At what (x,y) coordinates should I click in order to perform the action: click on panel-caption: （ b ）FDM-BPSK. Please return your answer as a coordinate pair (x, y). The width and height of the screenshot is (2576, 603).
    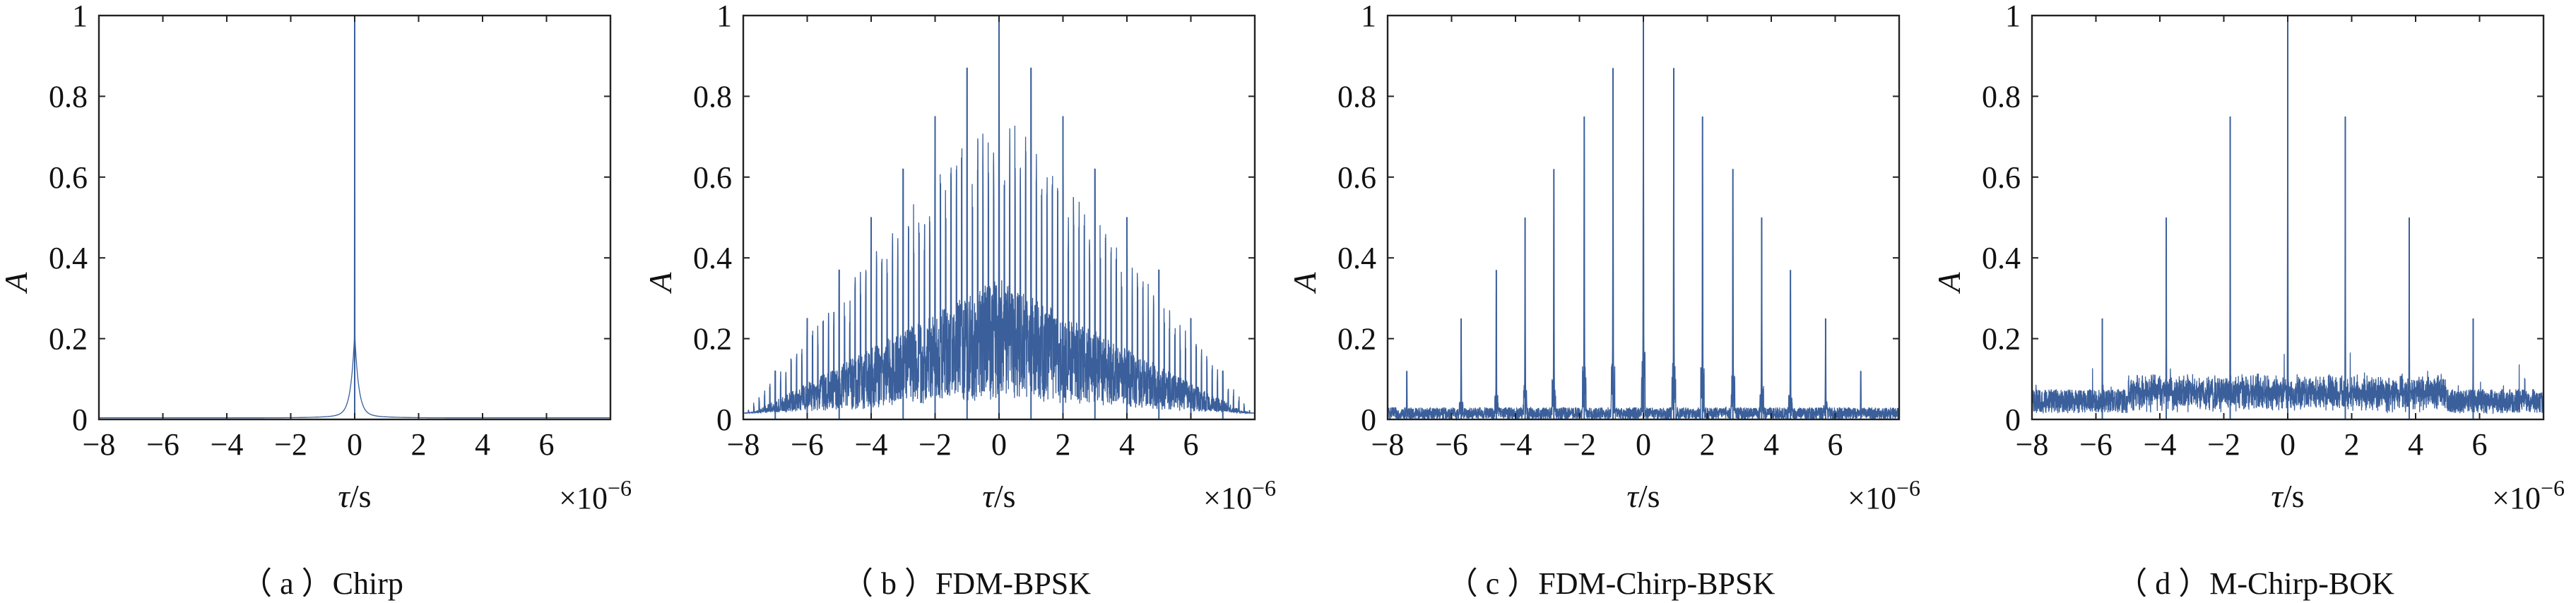
    Looking at the image, I should click on (966, 583).